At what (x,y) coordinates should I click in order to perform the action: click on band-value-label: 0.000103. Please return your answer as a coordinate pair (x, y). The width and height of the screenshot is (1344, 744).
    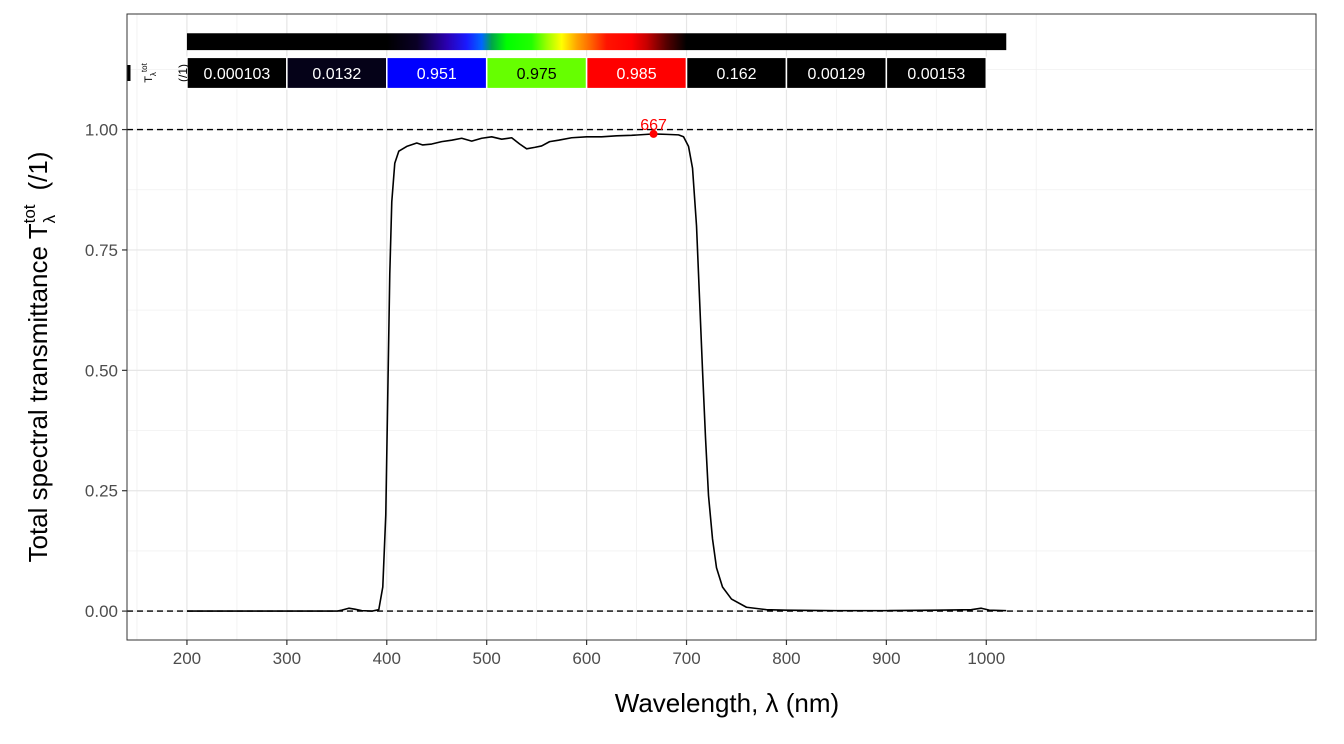
    Looking at the image, I should click on (237, 74).